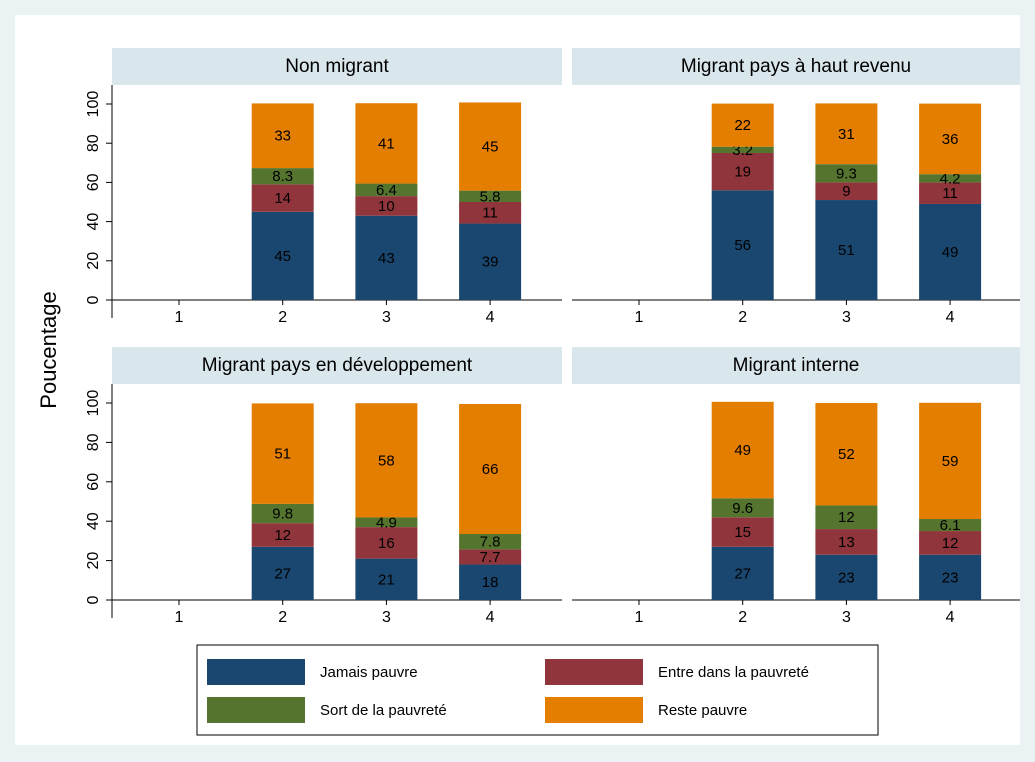 The image size is (1035, 762). I want to click on panel-title: Non migrant, so click(337, 66).